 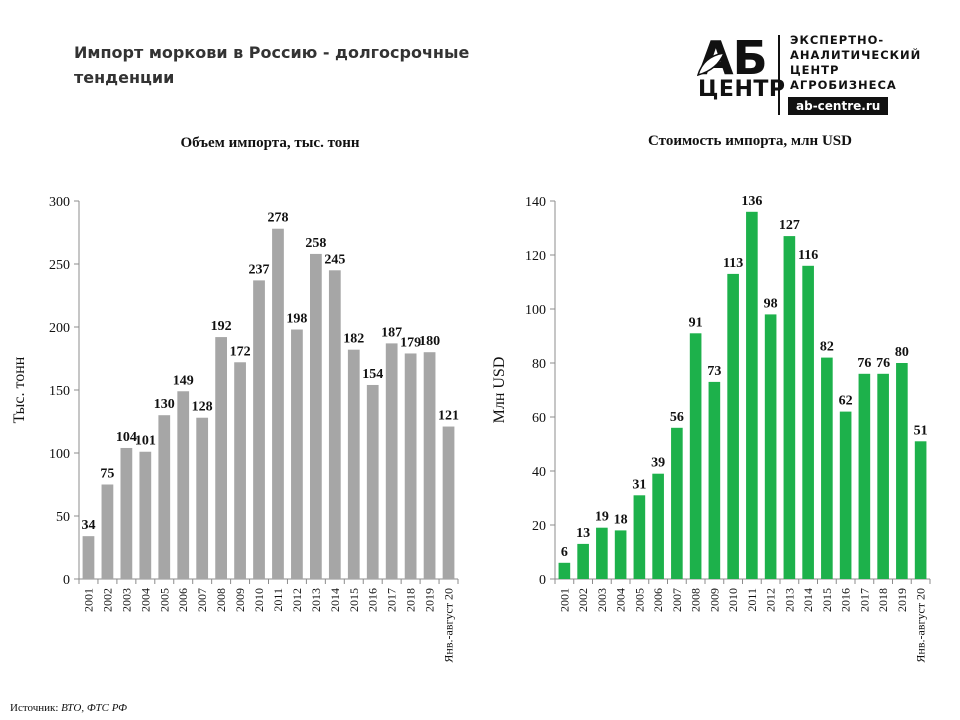 I want to click on data-label: 91, so click(x=696, y=322).